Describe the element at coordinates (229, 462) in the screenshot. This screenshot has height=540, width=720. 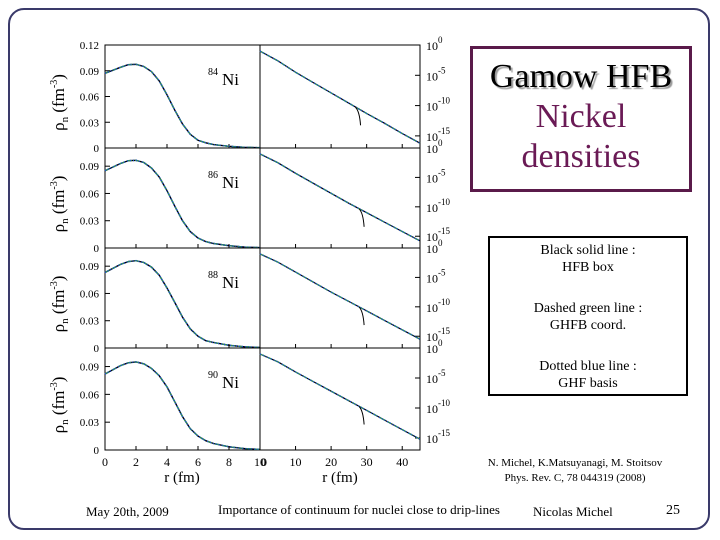
I see `left-x-tick-label: 8` at that location.